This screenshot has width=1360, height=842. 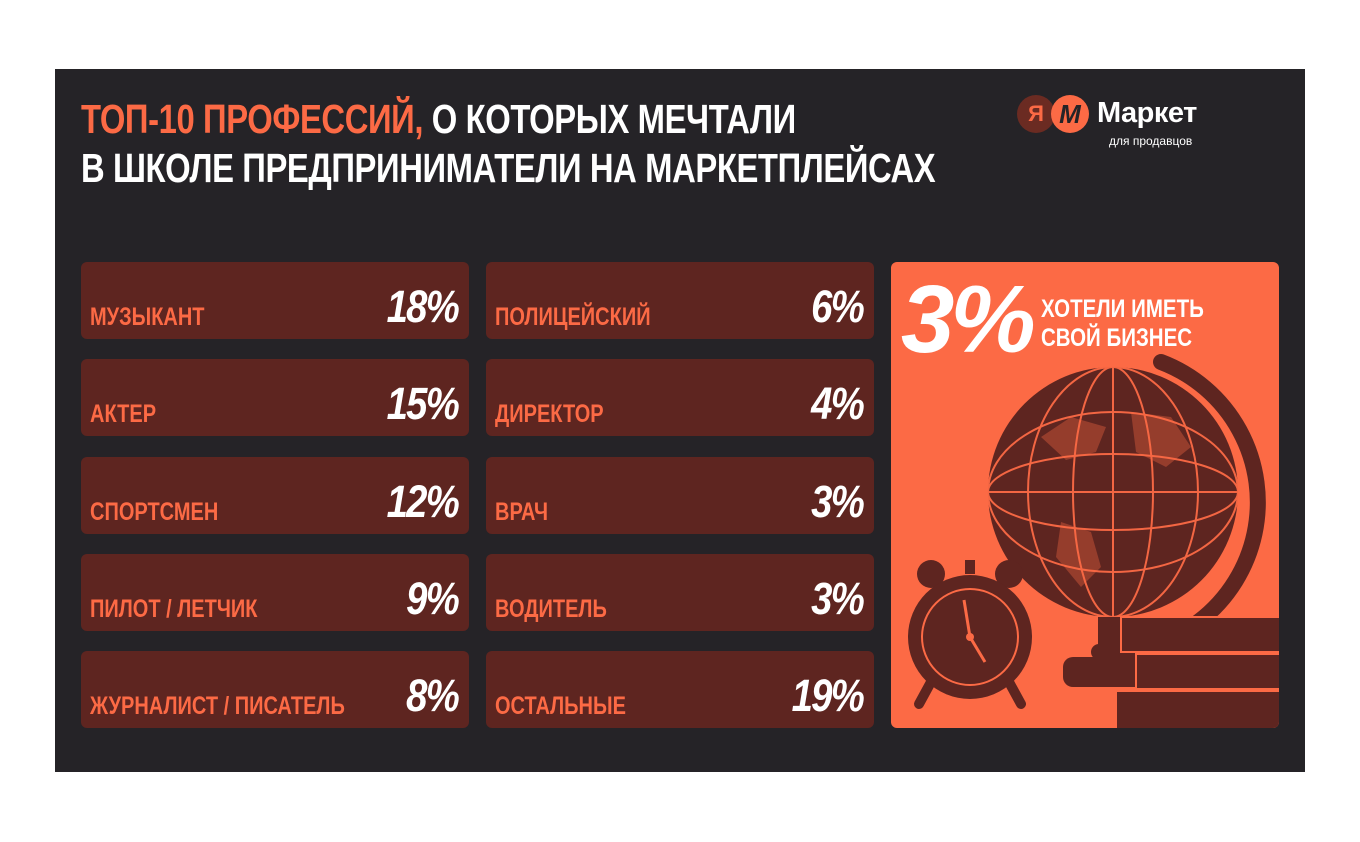 I want to click on profession-percent: 19%, so click(x=828, y=695).